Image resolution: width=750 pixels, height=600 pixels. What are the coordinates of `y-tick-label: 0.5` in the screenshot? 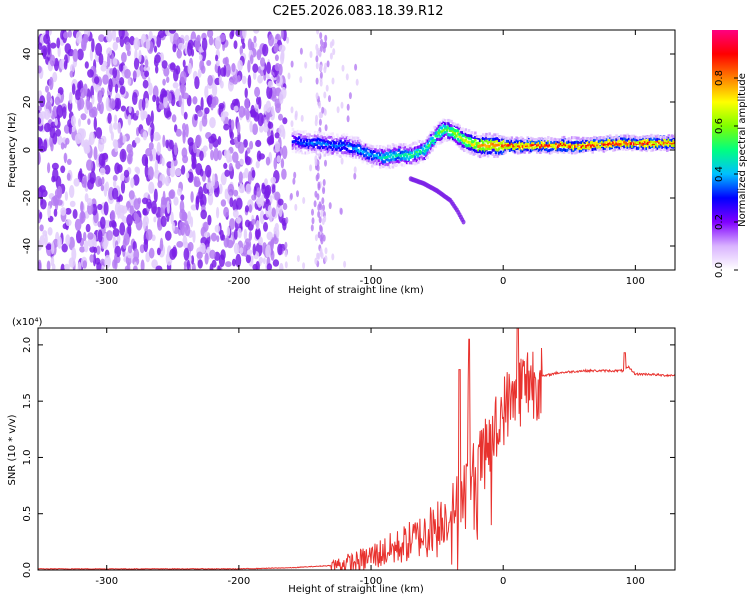 It's located at (27, 514).